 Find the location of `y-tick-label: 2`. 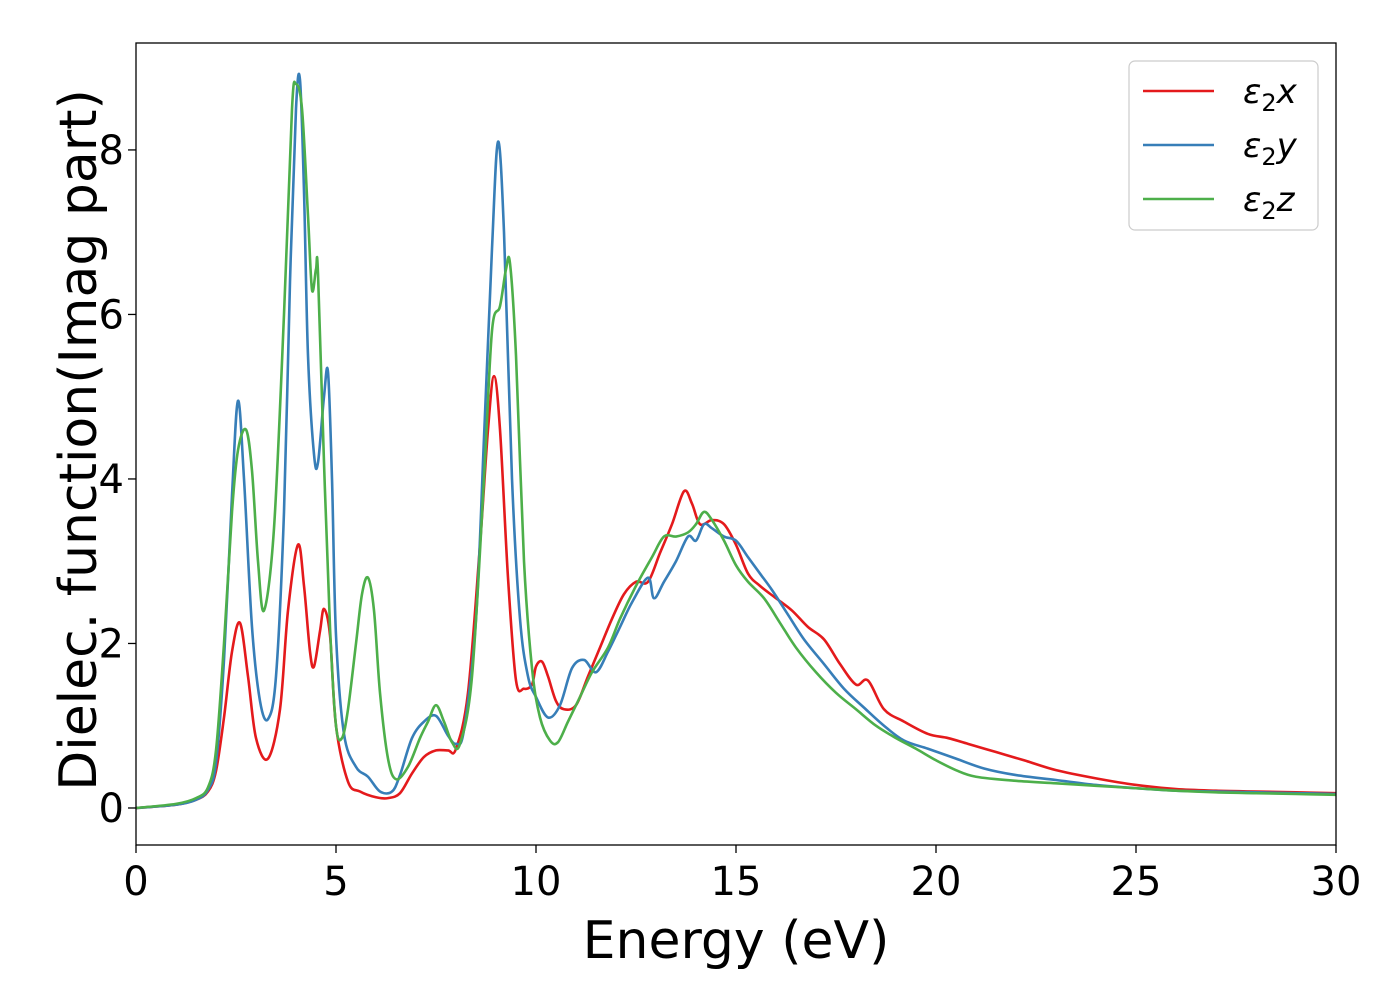

y-tick-label: 2 is located at coordinates (111, 644).